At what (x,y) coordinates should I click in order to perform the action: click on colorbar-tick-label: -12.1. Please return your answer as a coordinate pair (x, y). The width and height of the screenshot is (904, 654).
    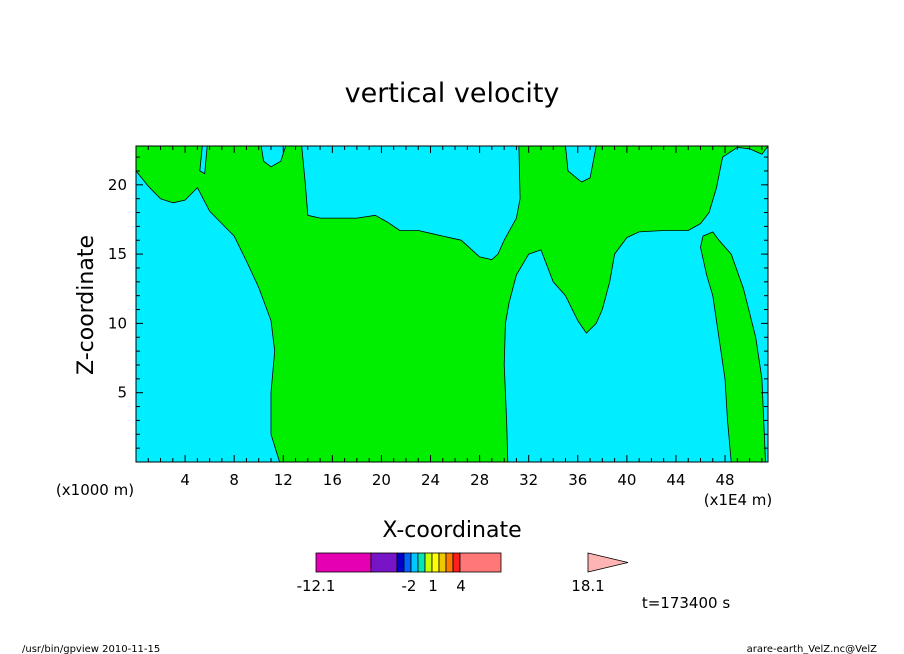
    Looking at the image, I should click on (316, 586).